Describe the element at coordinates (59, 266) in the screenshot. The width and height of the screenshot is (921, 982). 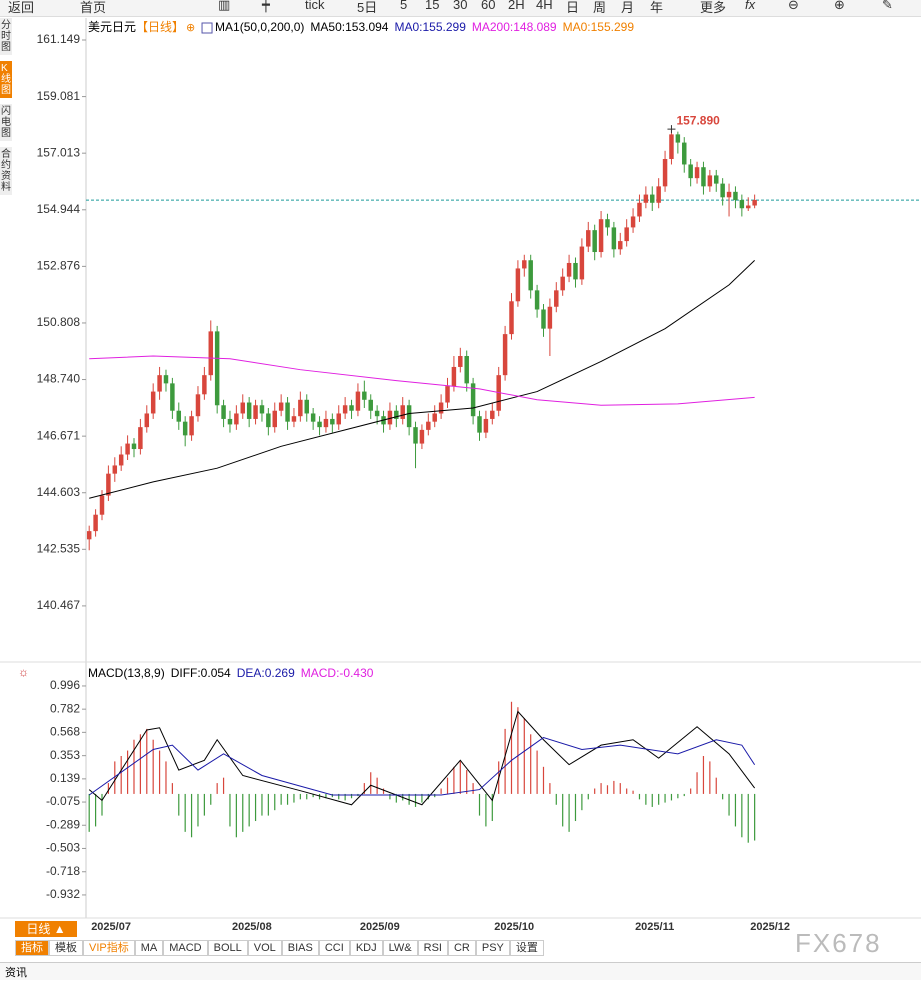
I see `y-tick-label: 152.876` at that location.